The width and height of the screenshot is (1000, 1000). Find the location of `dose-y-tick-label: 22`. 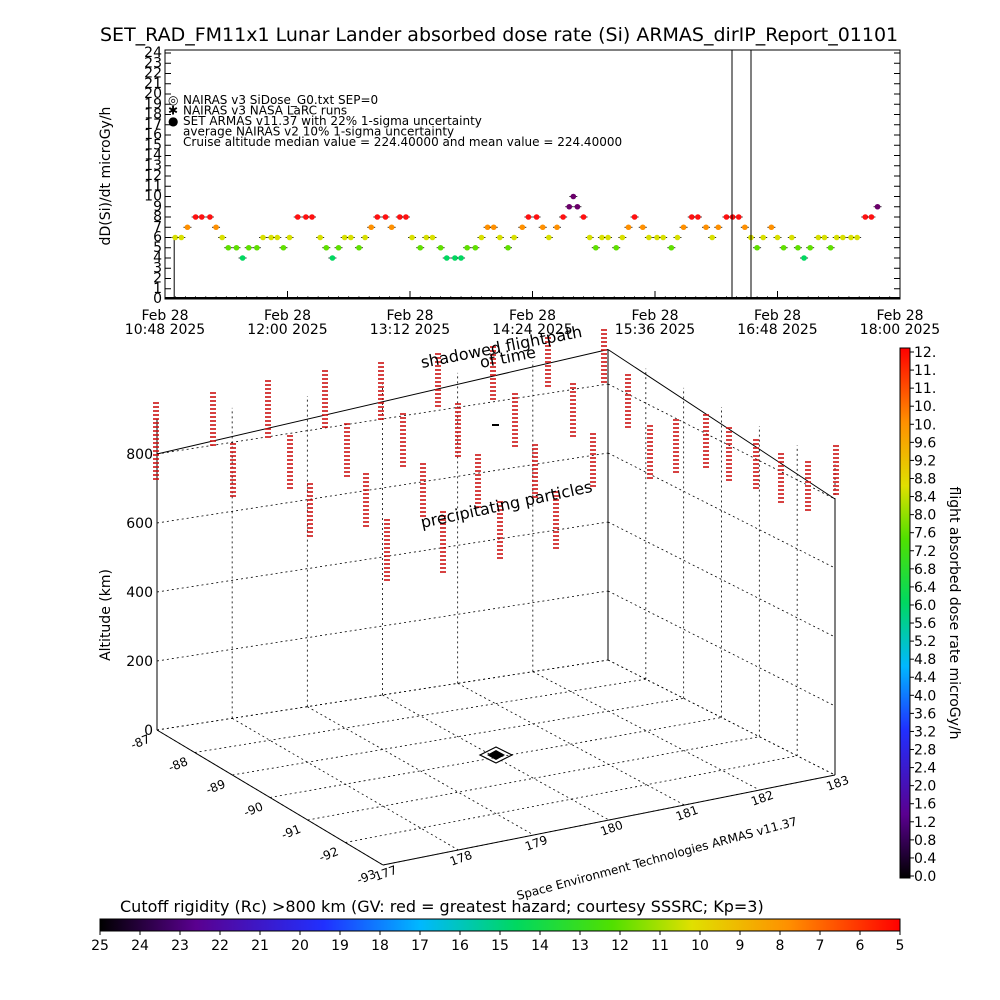

dose-y-tick-label: 22 is located at coordinates (153, 74).